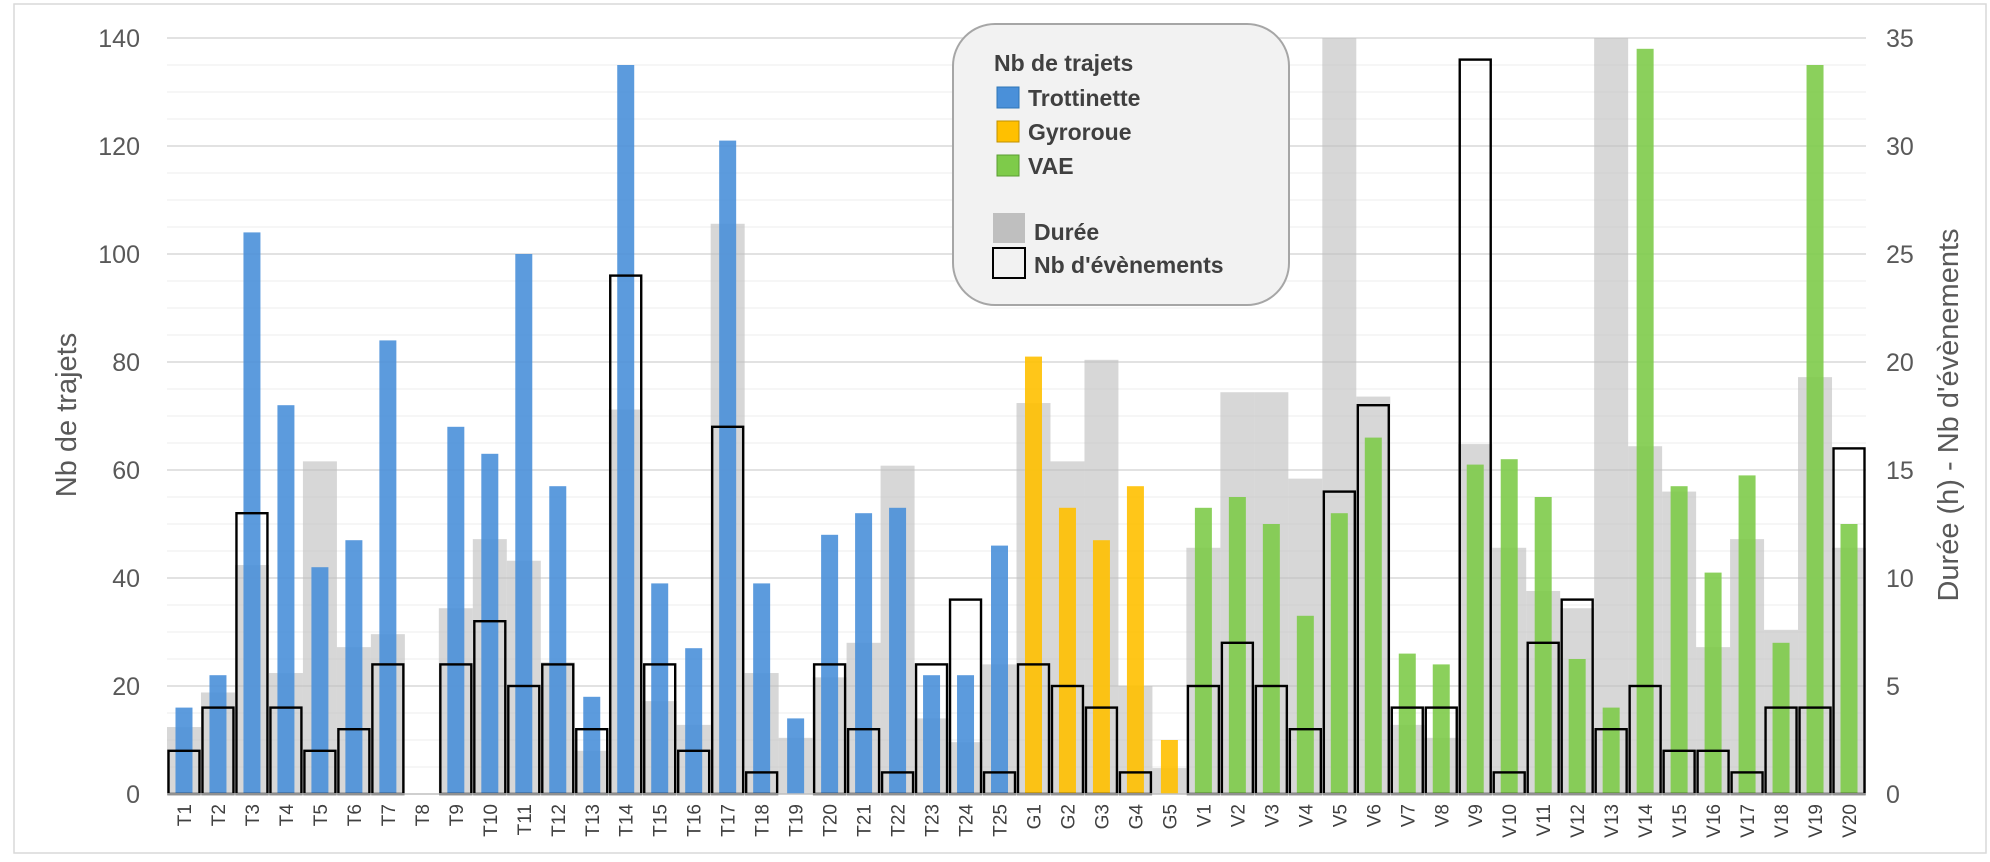 This screenshot has height=862, width=1990. What do you see at coordinates (1102, 816) in the screenshot?
I see `x-category-label: G3` at bounding box center [1102, 816].